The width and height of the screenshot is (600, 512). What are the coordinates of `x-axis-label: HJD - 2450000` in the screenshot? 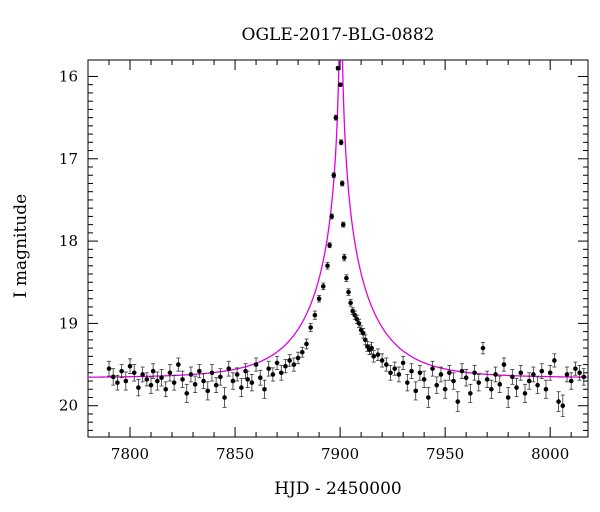 It's located at (338, 489).